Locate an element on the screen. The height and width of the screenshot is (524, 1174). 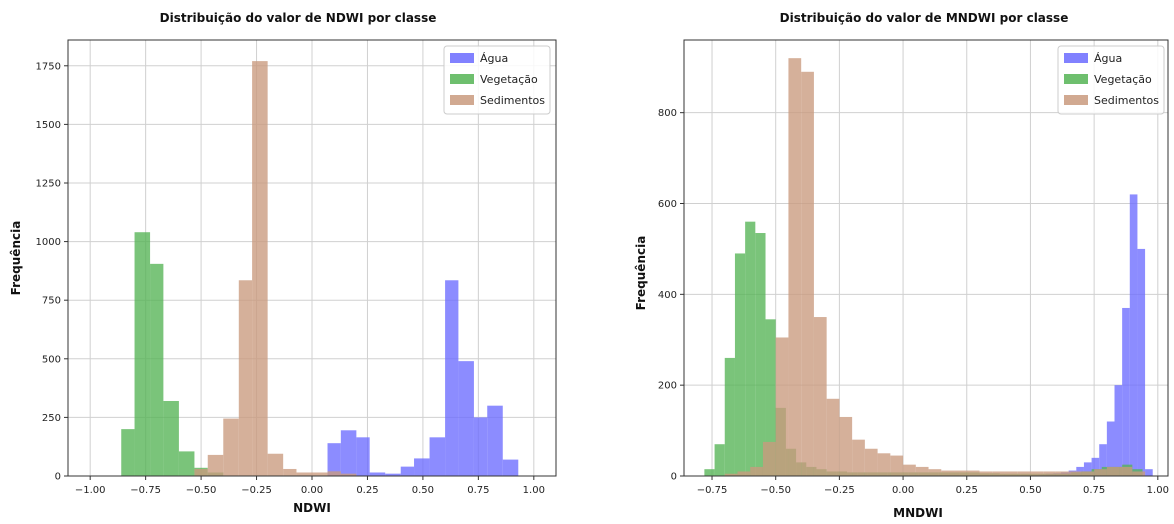
x-axis-label: NDWI is located at coordinates (312, 508).